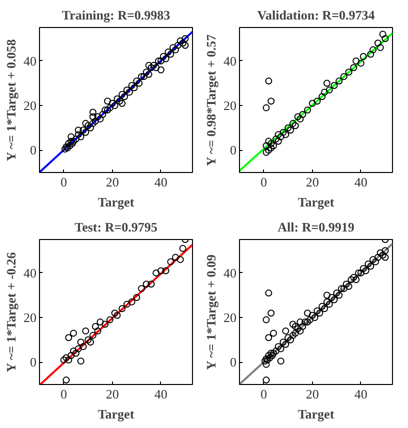 This screenshot has height=428, width=408. I want to click on chart-title: Validation: R=0.9734, so click(316, 15).